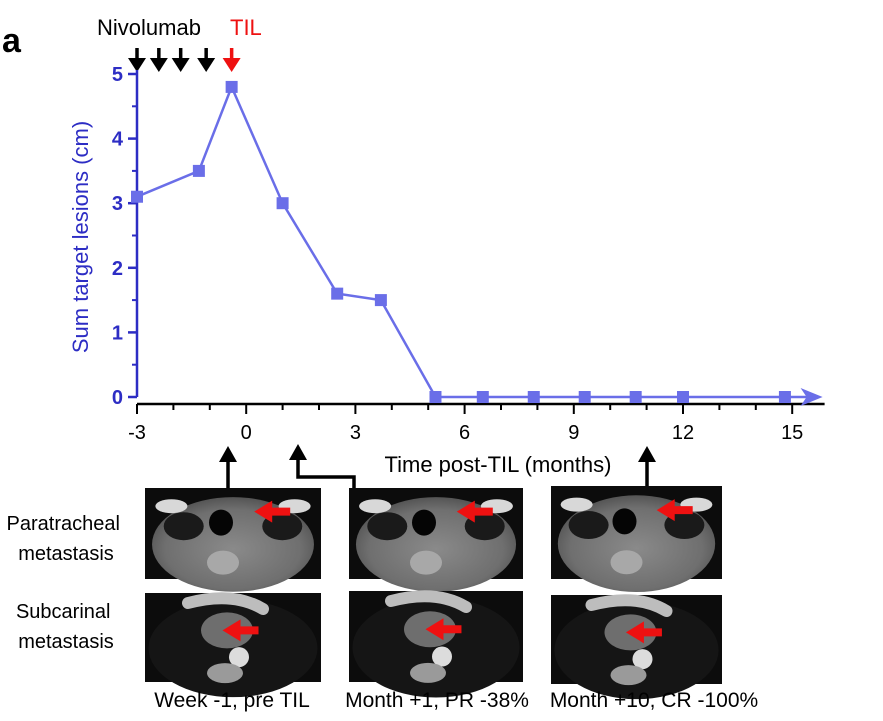 The height and width of the screenshot is (721, 883). I want to click on x-axis-label: Time post-TIL (months), so click(498, 464).